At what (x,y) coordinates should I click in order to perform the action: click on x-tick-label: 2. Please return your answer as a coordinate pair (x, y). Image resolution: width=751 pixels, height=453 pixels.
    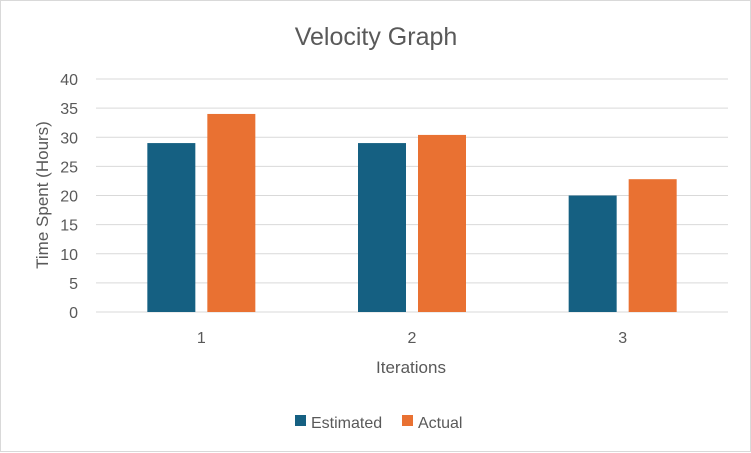
    Looking at the image, I should click on (412, 338).